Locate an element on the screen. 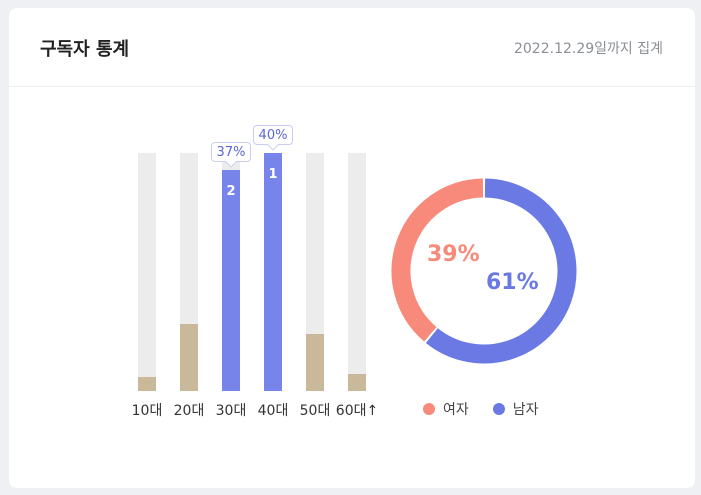  gender-donut-chart is located at coordinates (484, 271).